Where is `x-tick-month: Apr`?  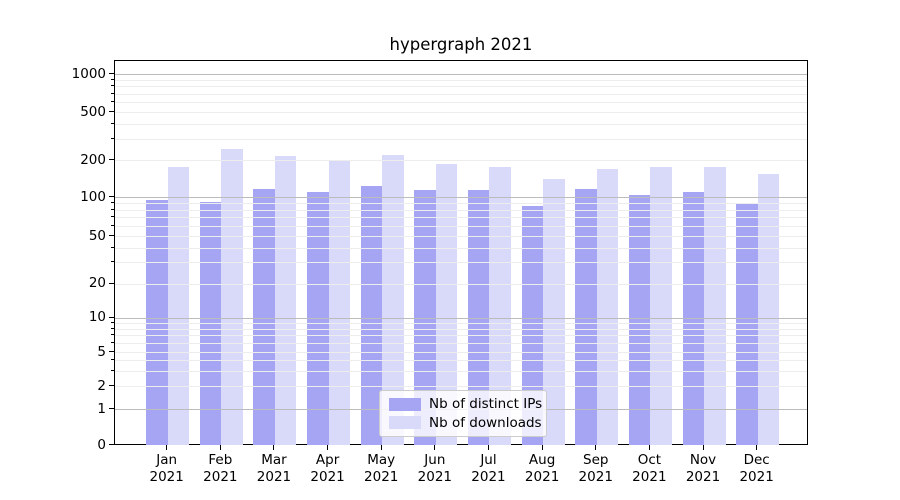 x-tick-month: Apr is located at coordinates (327, 460).